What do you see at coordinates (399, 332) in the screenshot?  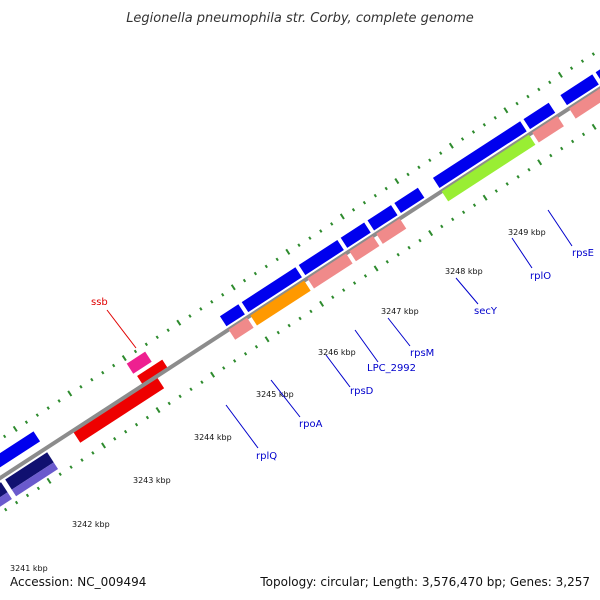 I see `rpsM-leader` at bounding box center [399, 332].